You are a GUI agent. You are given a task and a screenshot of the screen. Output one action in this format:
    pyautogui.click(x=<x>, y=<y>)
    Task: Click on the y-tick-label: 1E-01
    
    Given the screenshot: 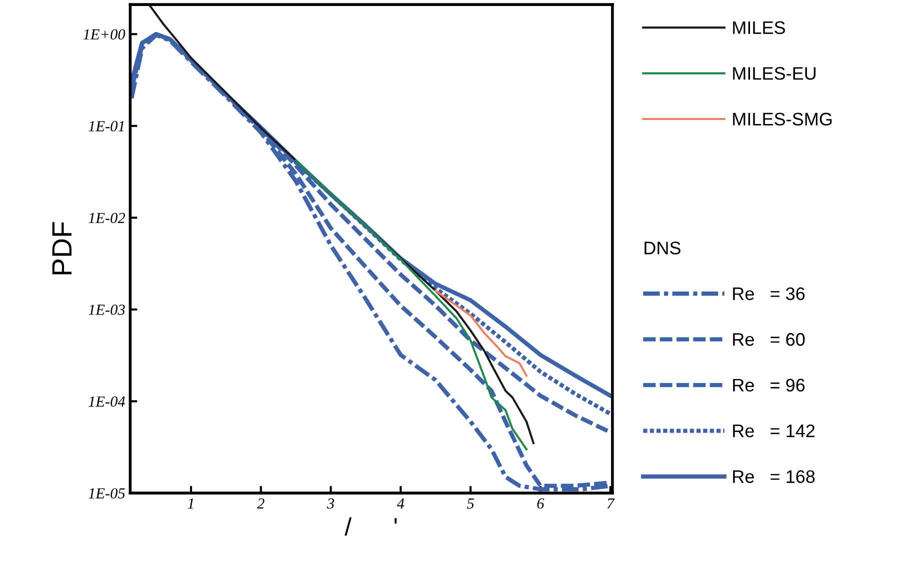 What is the action you would take?
    pyautogui.click(x=106, y=126)
    